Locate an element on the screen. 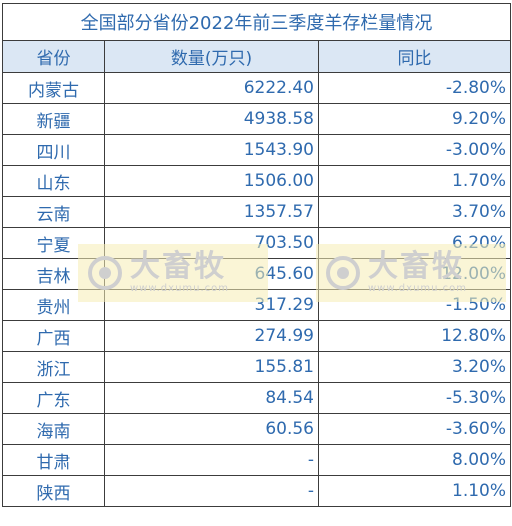 This screenshot has width=512, height=526. yoy-cell: 12.00% is located at coordinates (414, 274).